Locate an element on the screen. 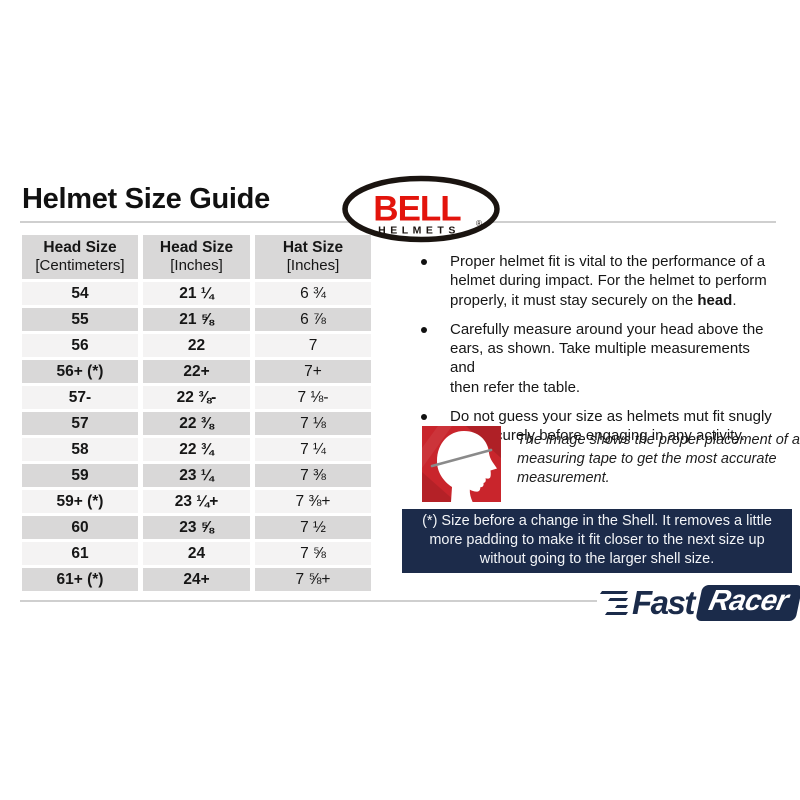 This screenshot has width=800, height=800. table-cell: 55 is located at coordinates (80, 319).